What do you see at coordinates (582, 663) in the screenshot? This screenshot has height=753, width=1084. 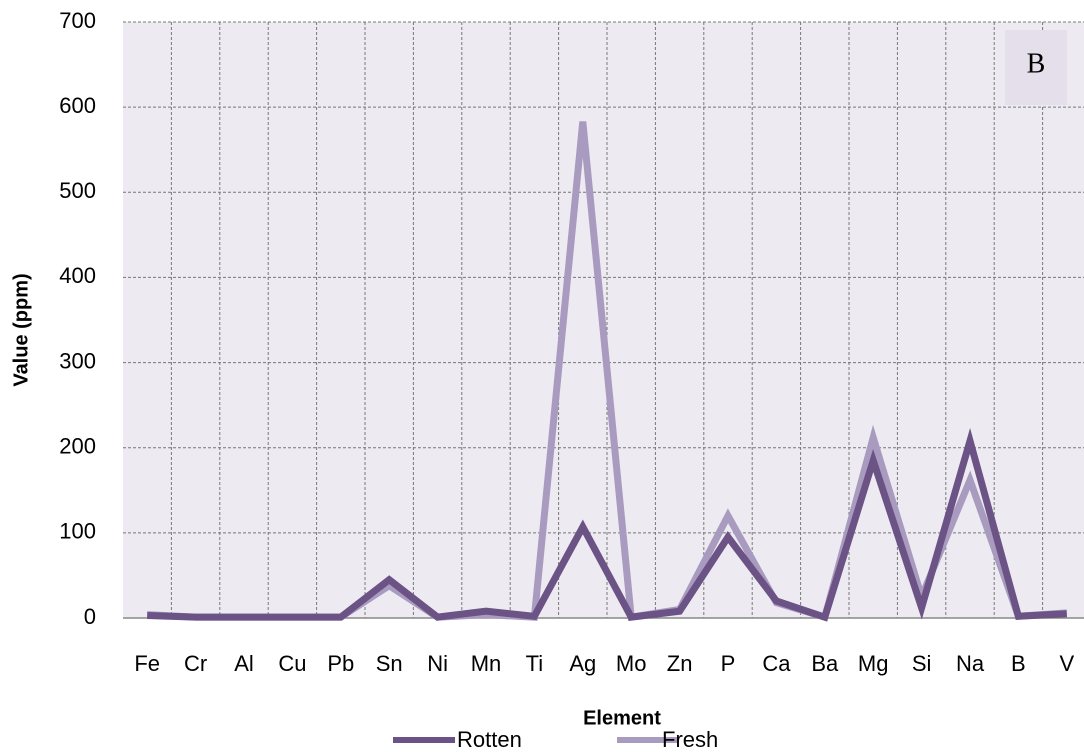 I see `x-tick-label: Ag` at bounding box center [582, 663].